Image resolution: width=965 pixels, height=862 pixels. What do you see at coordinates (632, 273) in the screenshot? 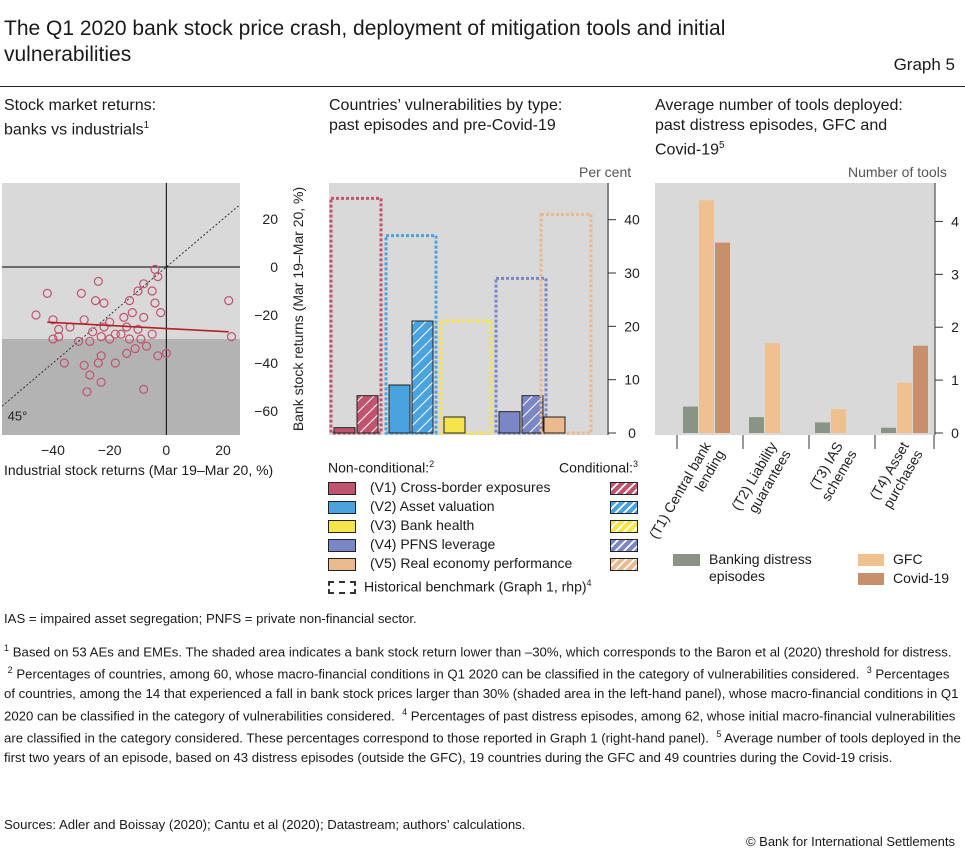
I see `middle-y-tick-label: 30` at bounding box center [632, 273].